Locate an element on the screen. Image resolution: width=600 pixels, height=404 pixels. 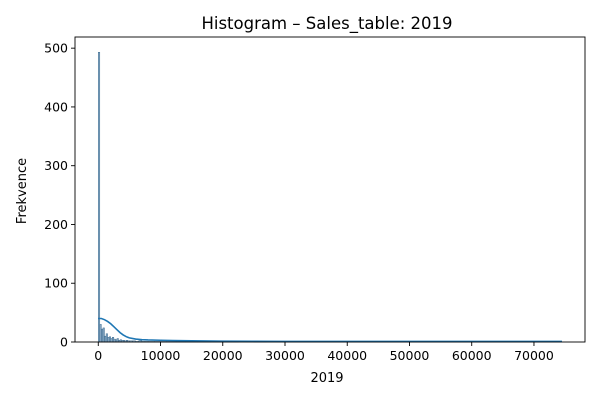
kde-curve is located at coordinates (330, 330).